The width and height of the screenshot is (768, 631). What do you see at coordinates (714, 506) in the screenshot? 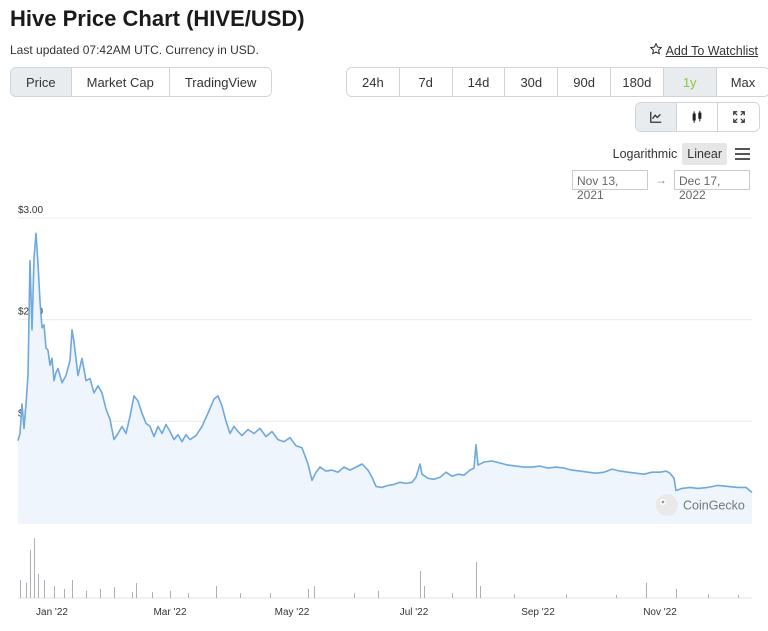
I see `watermark-label: CoinGecko` at bounding box center [714, 506].